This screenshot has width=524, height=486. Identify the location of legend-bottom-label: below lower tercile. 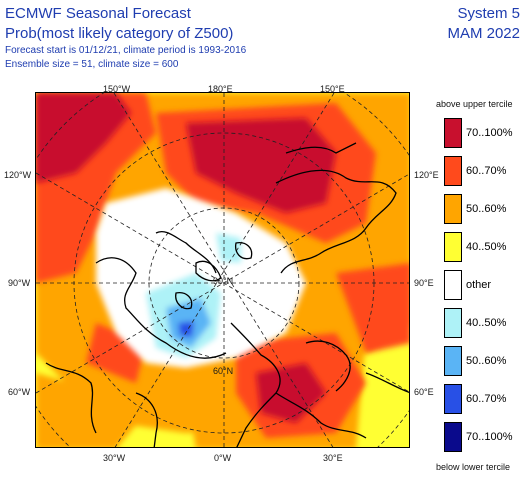
(473, 467).